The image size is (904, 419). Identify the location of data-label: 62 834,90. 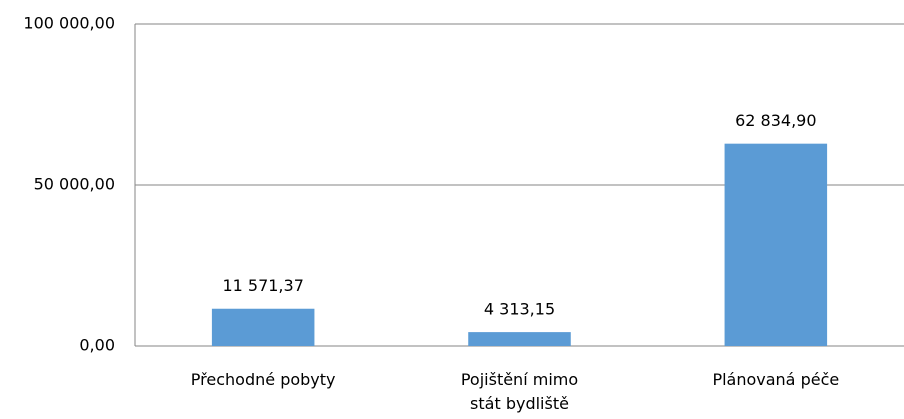
(775, 120).